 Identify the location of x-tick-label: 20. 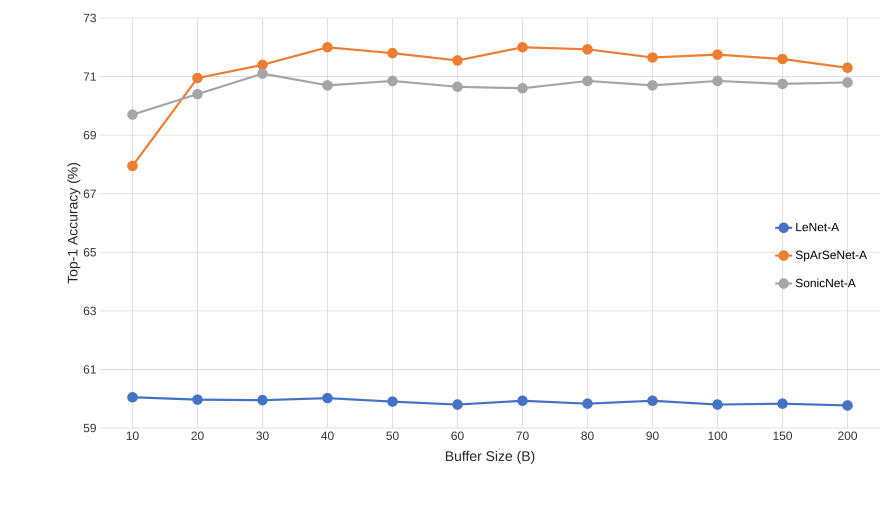
(197, 436).